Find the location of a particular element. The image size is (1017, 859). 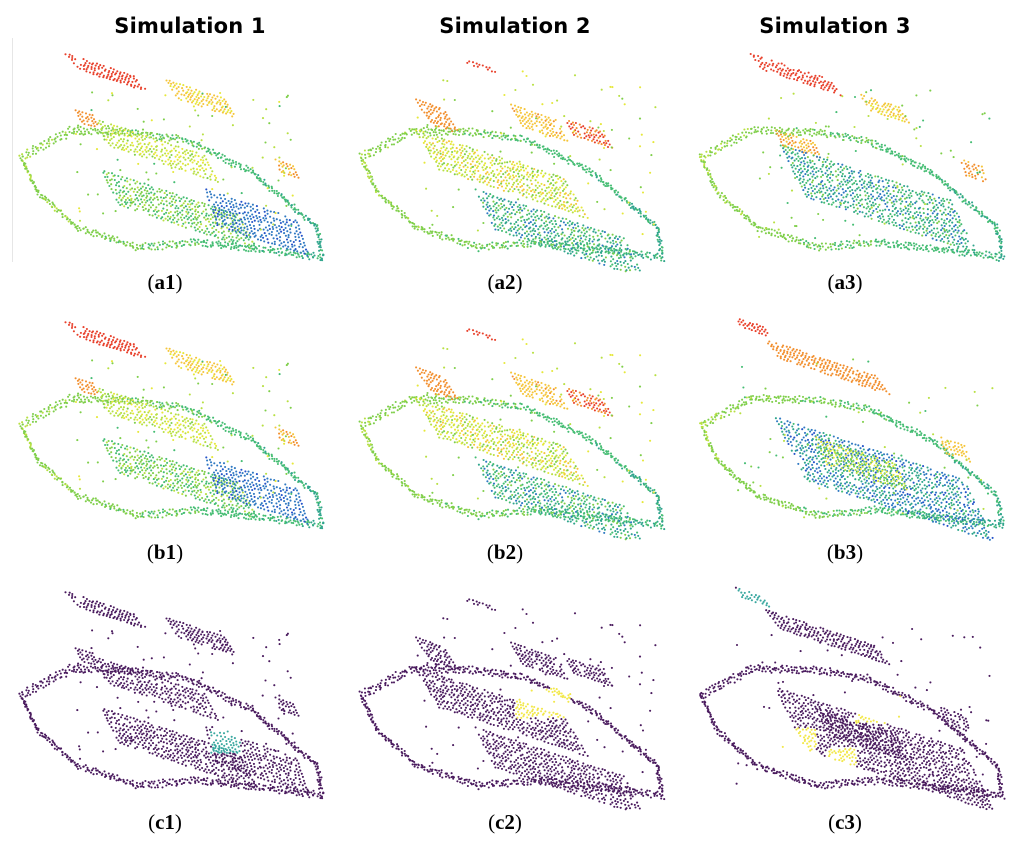

panel-caption-b1: (b1) is located at coordinates (165, 552).